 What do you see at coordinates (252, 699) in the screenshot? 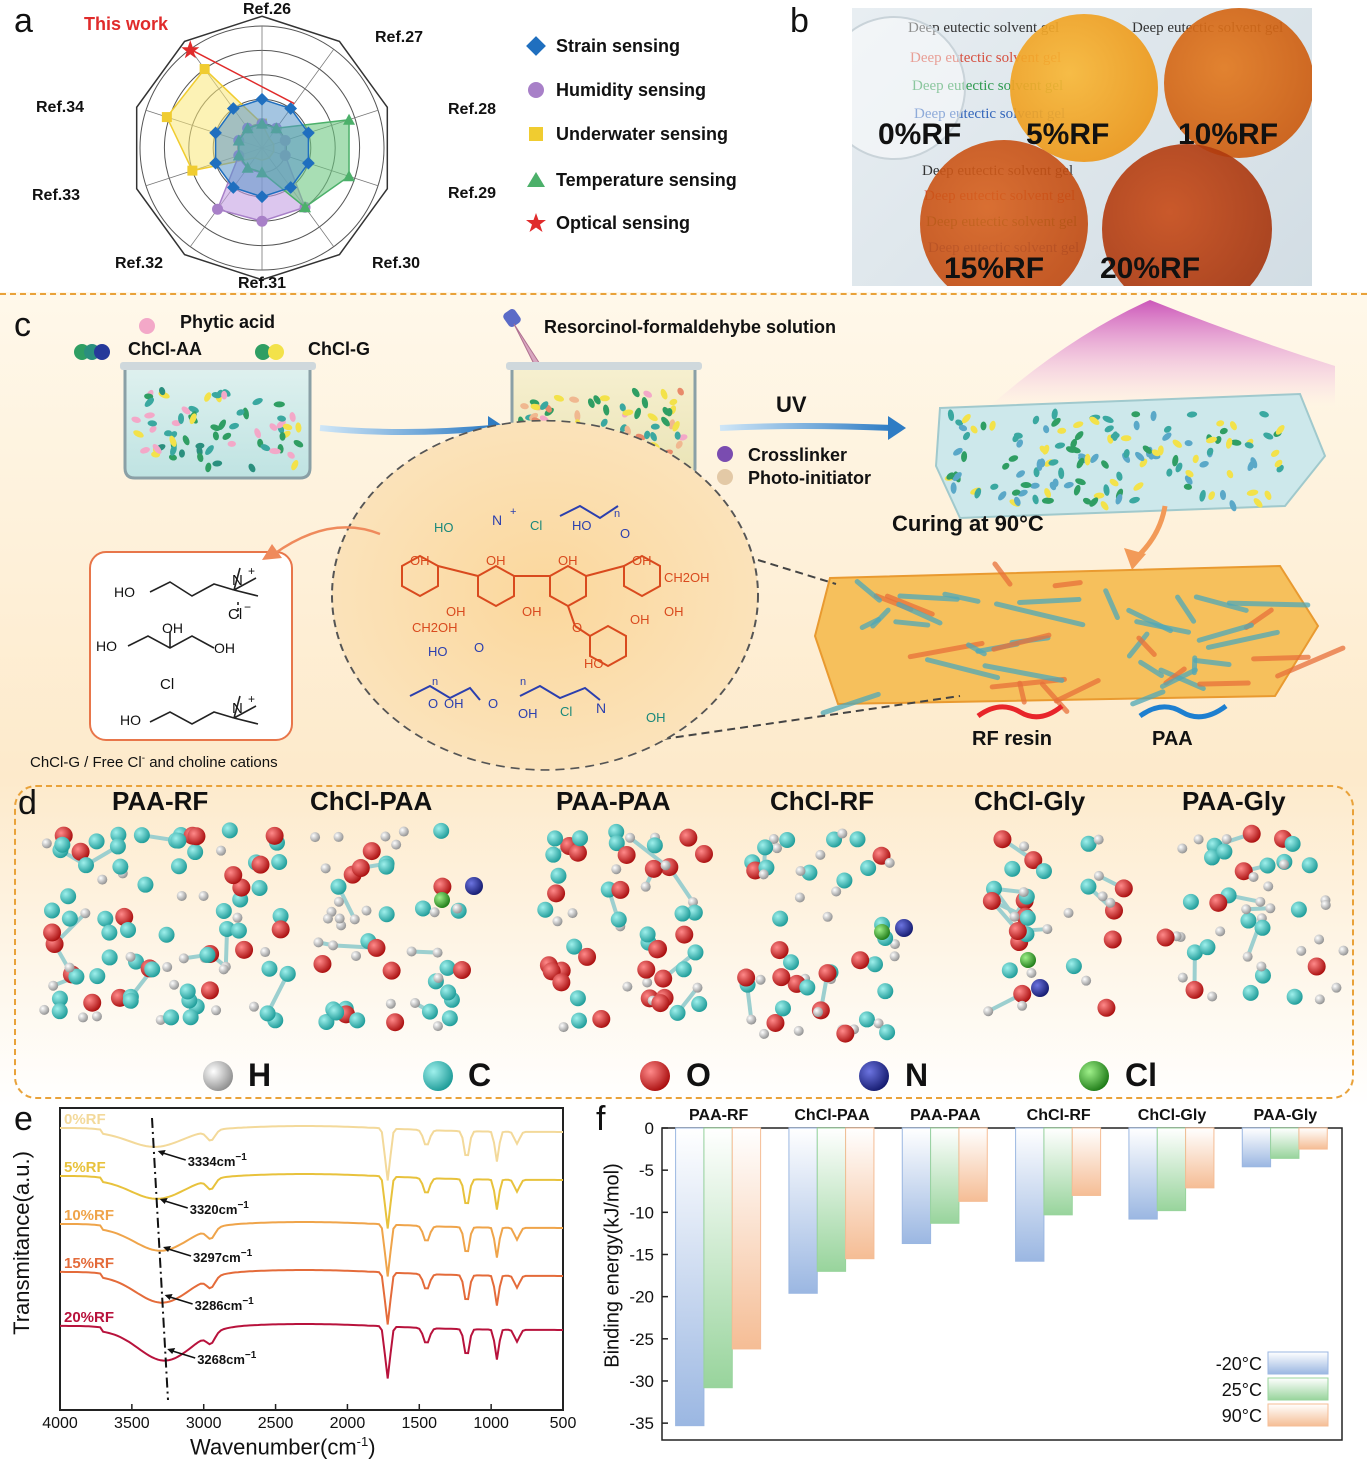
I see `box-plus-2: +` at bounding box center [252, 699].